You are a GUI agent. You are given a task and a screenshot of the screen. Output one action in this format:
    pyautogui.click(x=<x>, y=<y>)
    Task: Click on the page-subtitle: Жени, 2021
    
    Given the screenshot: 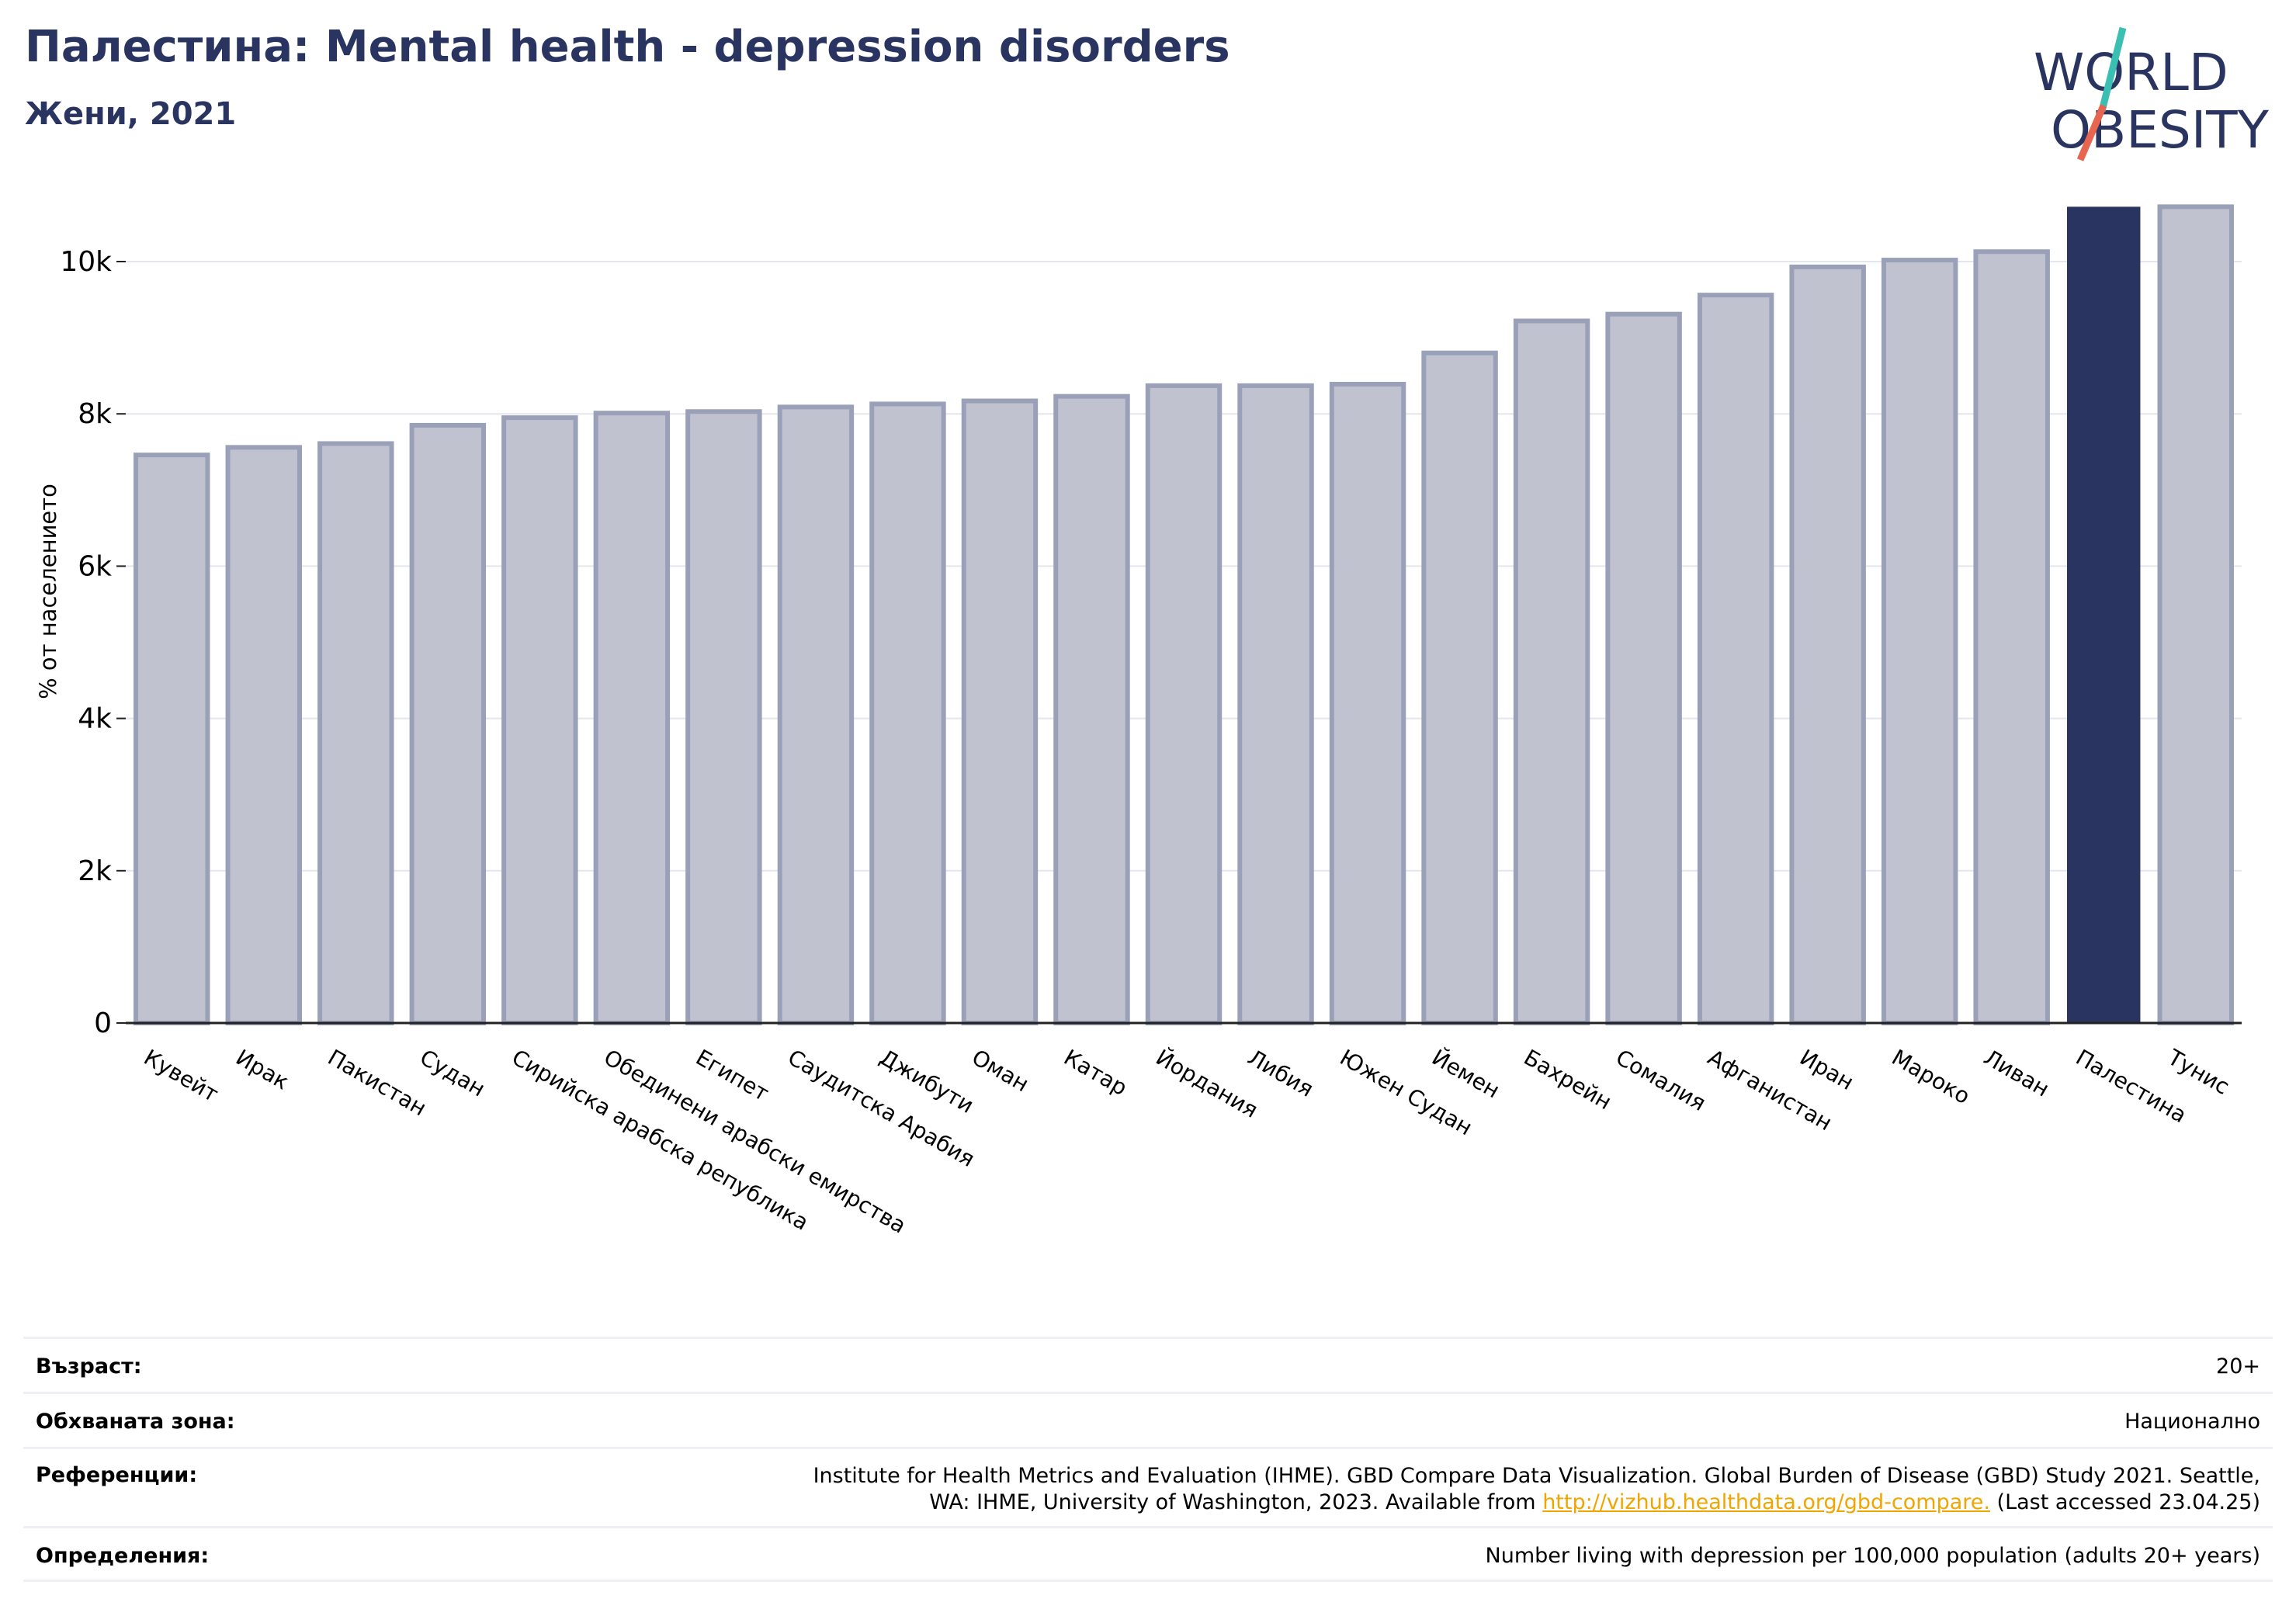 What is the action you would take?
    pyautogui.click(x=131, y=114)
    